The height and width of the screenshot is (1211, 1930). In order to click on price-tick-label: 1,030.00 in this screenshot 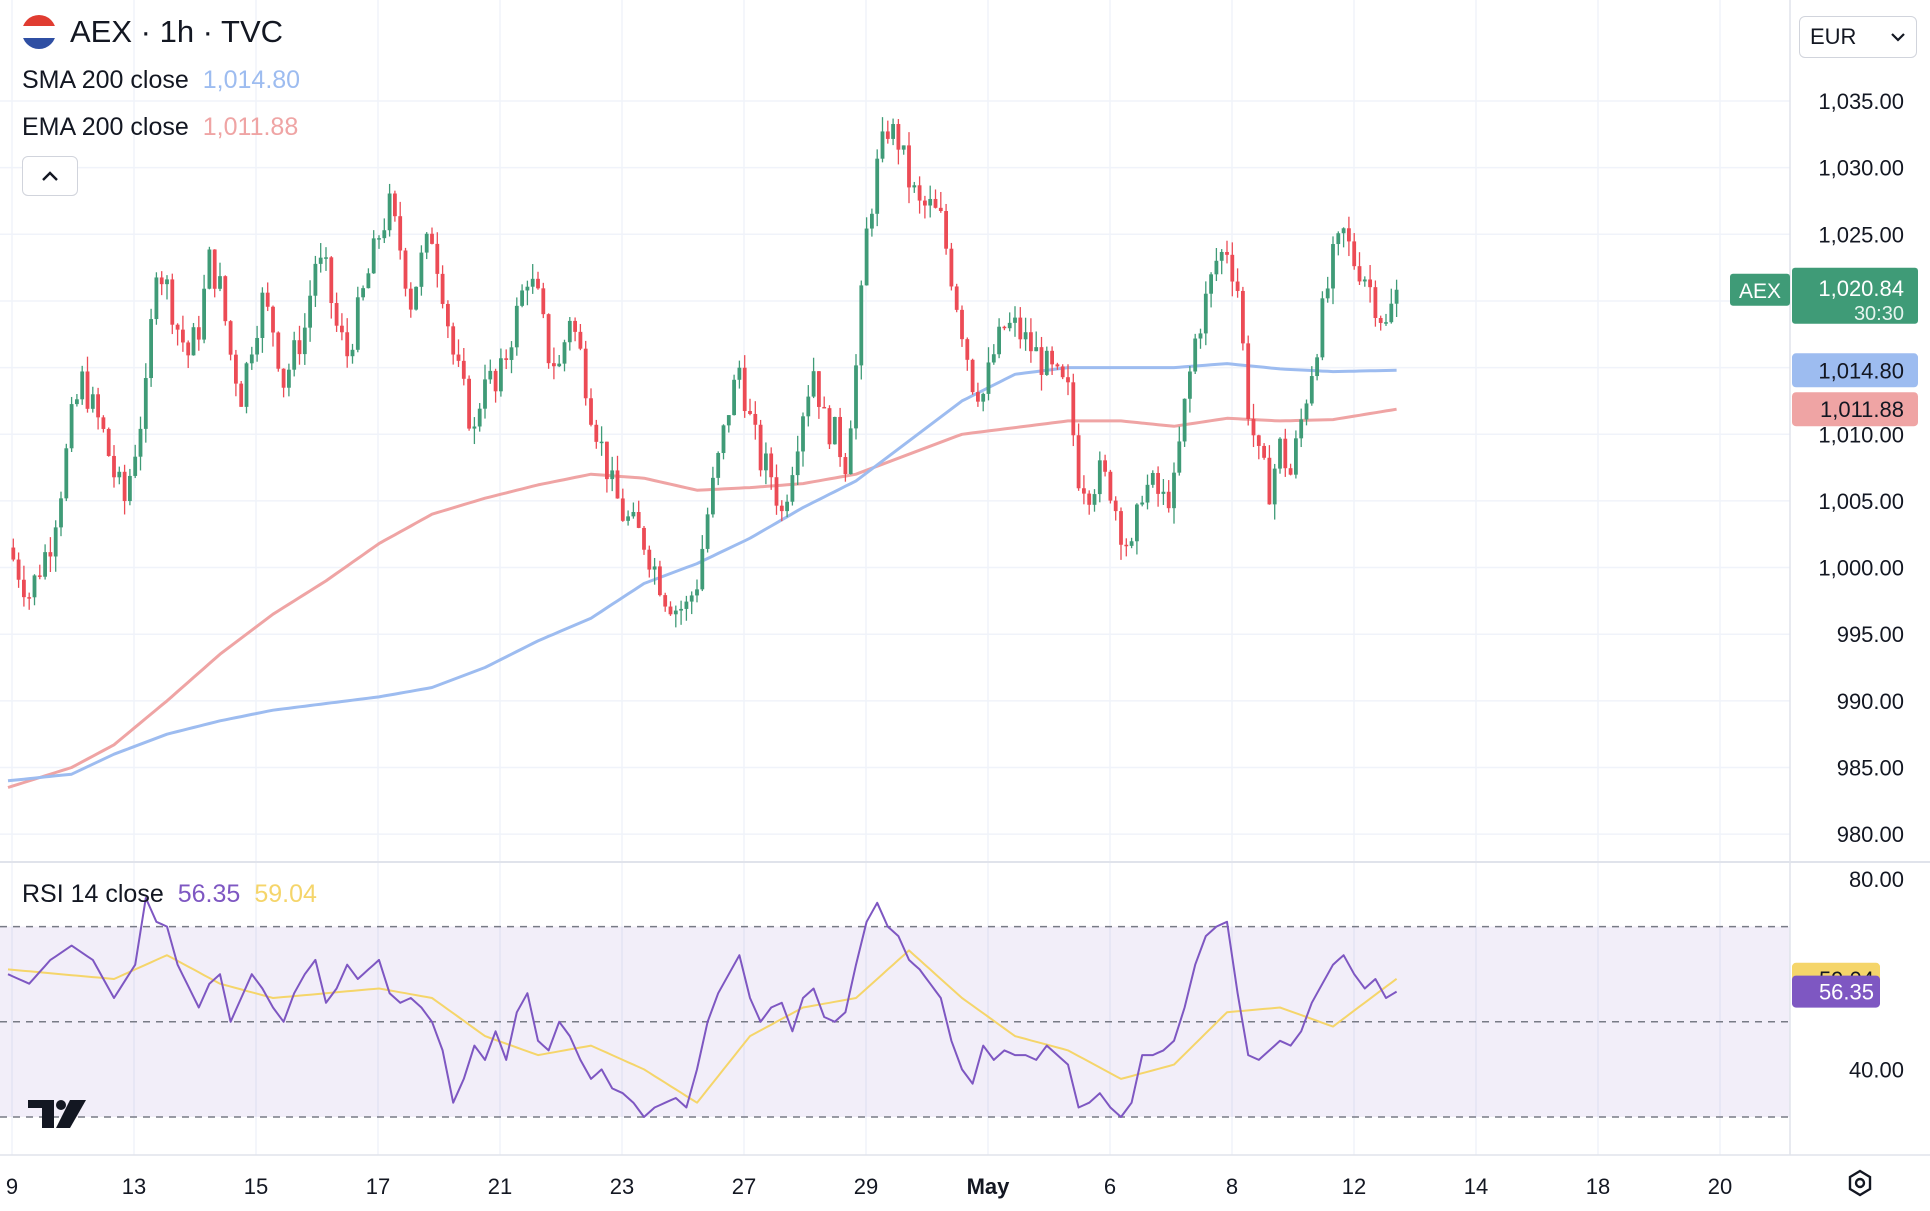, I will do `click(1861, 168)`.